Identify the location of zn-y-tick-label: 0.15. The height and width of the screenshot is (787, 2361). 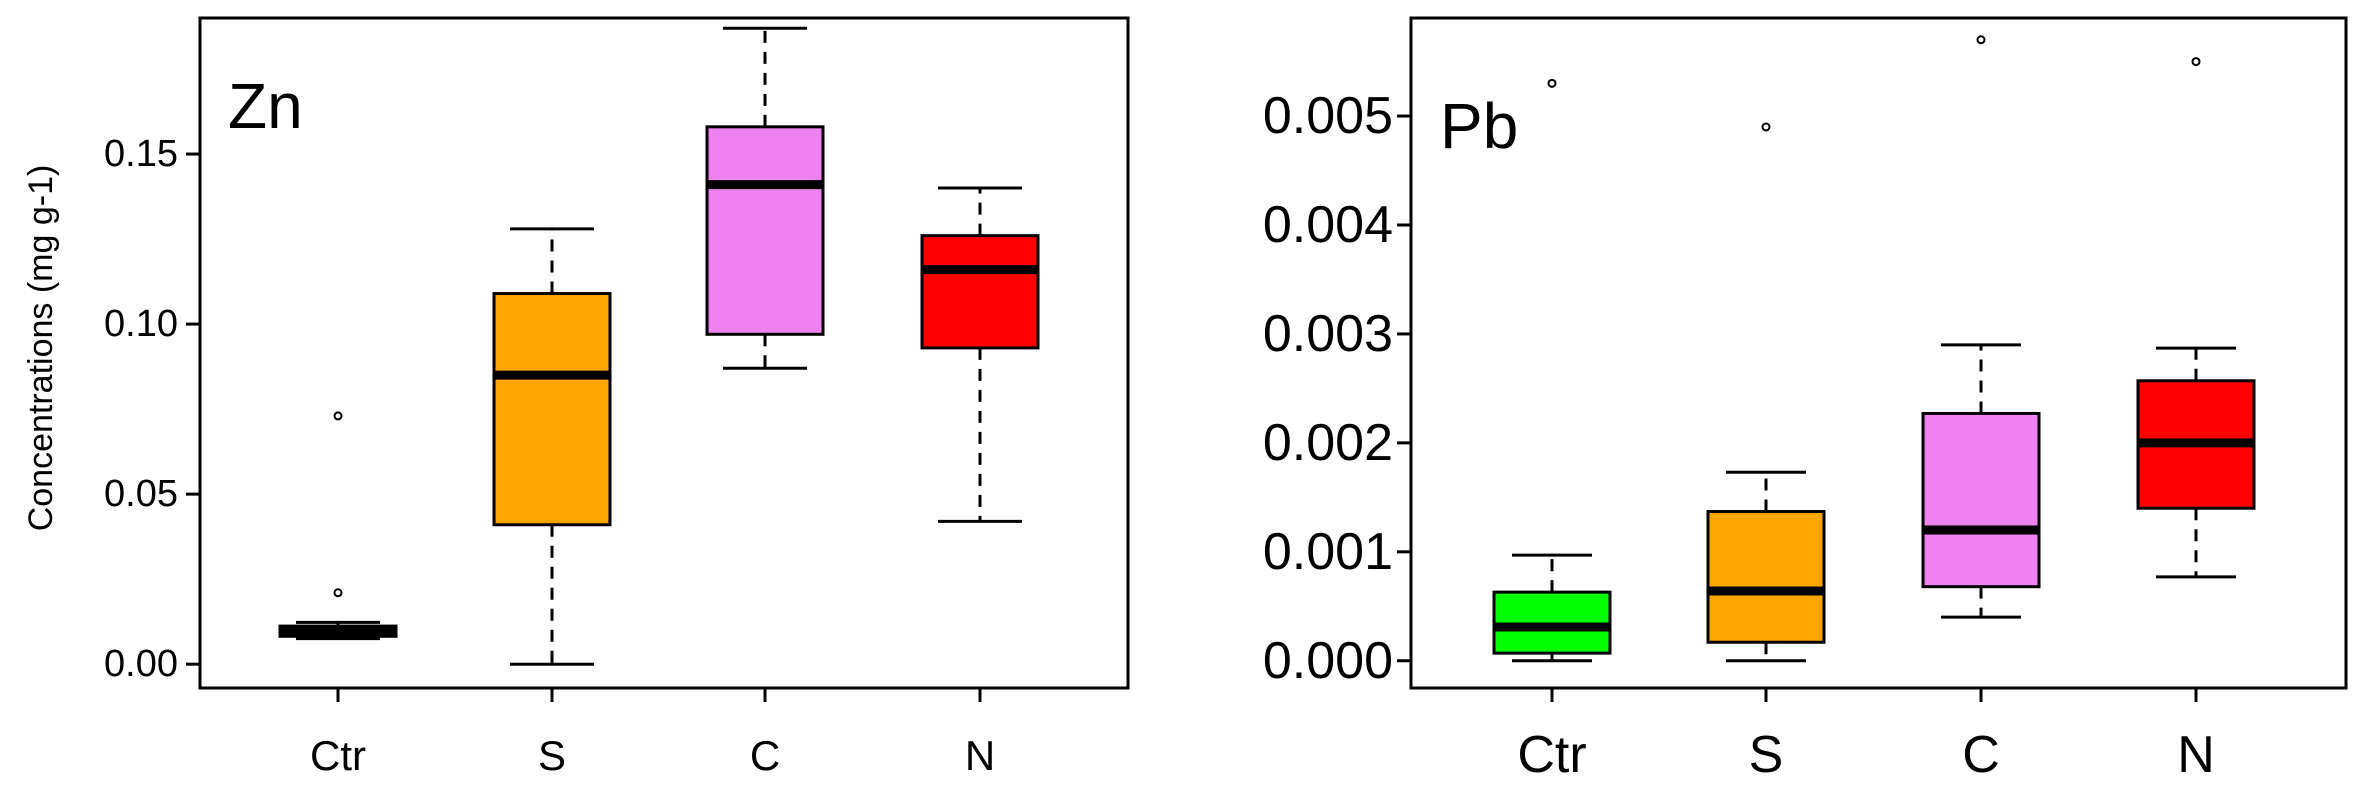
(141, 154).